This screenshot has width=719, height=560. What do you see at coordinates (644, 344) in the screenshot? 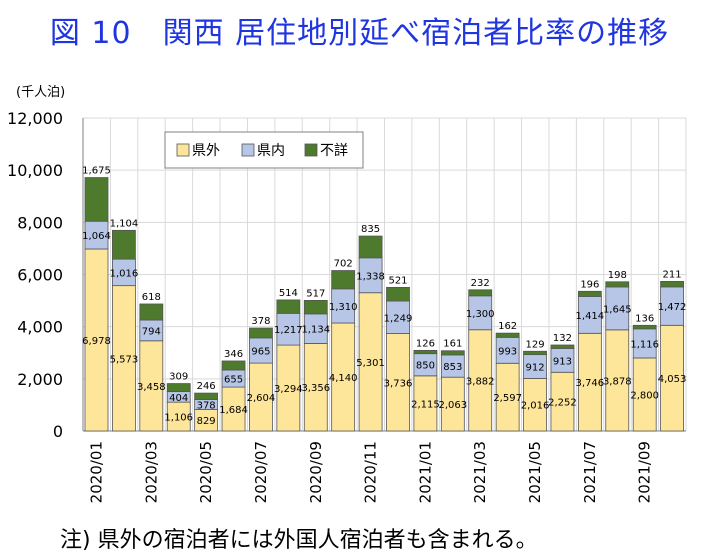
I see `data-label: 1,116` at bounding box center [644, 344].